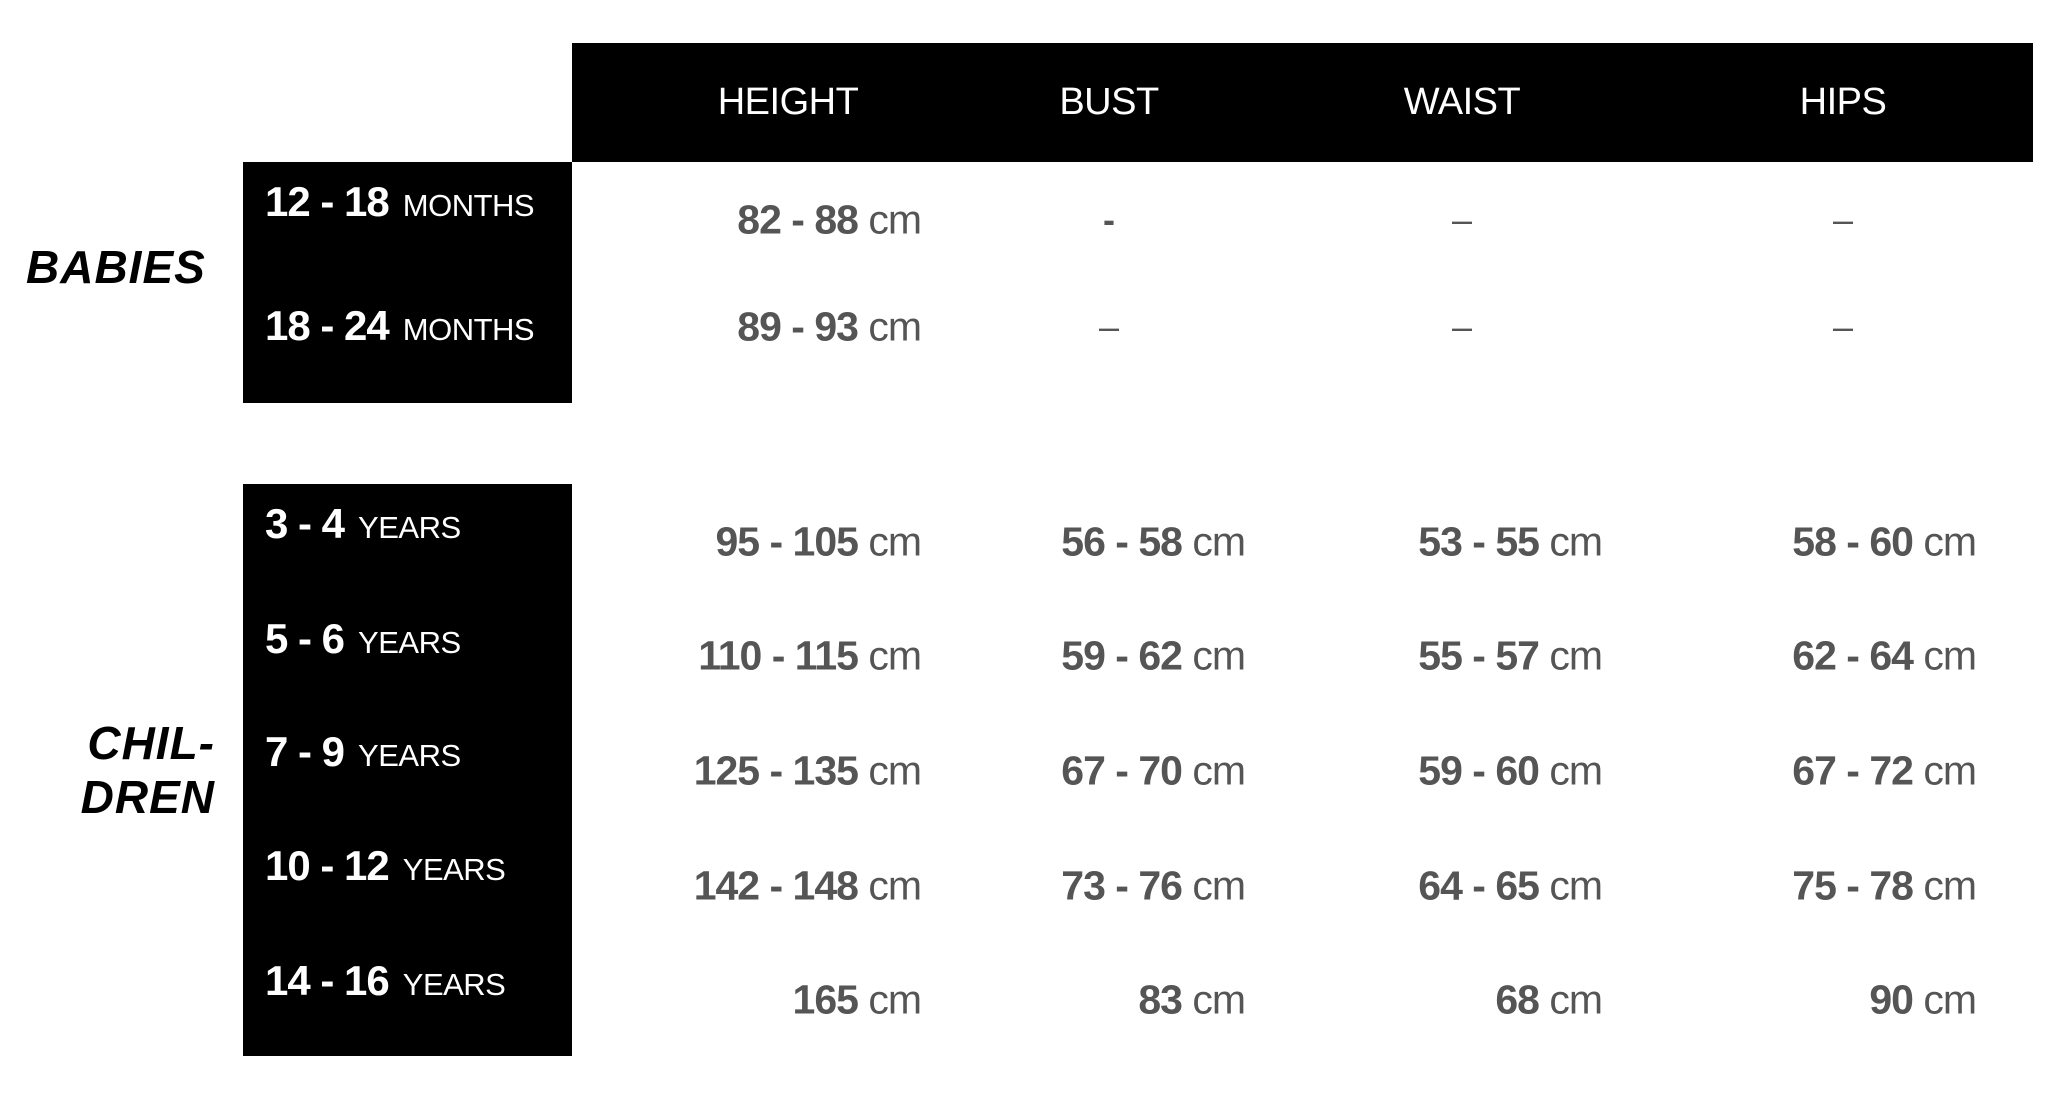 This screenshot has height=1096, width=2048. I want to click on measurement-value: 75 - 78, so click(1853, 885).